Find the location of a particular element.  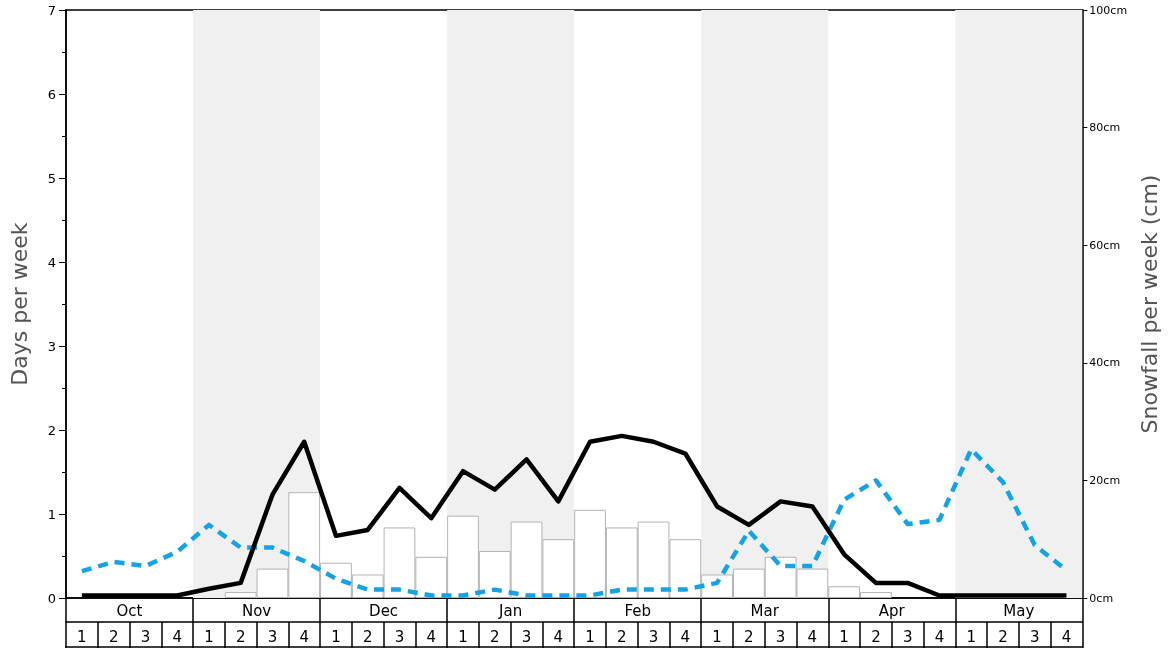

y2-tick-label: 60cm is located at coordinates (1105, 245).